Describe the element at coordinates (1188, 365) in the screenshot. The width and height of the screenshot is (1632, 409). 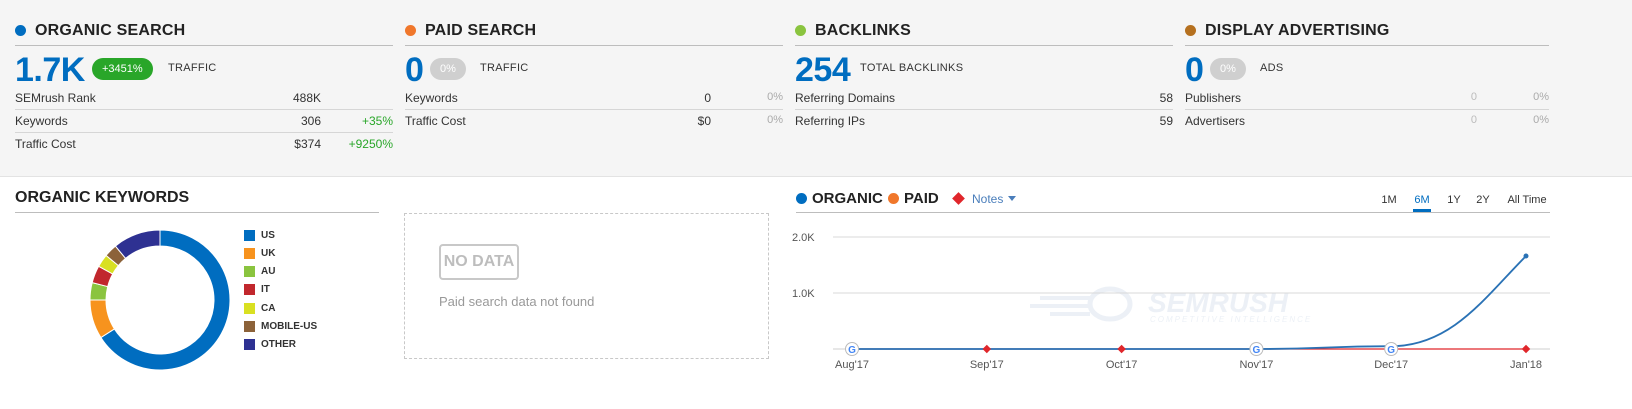
I see `x-axis-labels: Aug'17 Sep'17 Oct'17 Nov'17 Dec'17 Jan'18` at that location.